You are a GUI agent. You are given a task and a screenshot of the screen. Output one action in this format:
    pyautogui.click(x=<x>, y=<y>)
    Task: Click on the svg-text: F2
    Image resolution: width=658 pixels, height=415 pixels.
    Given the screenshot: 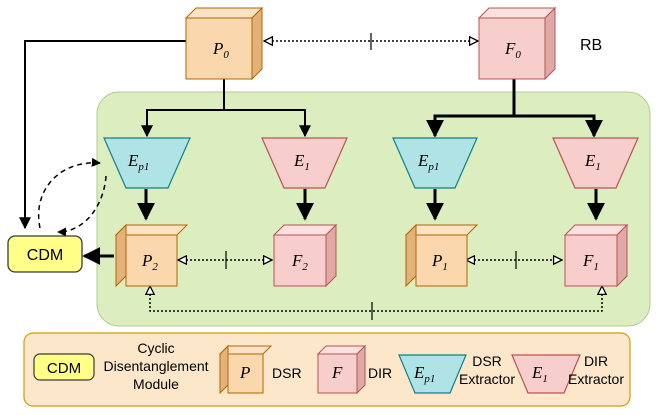 What is the action you would take?
    pyautogui.click(x=299, y=262)
    